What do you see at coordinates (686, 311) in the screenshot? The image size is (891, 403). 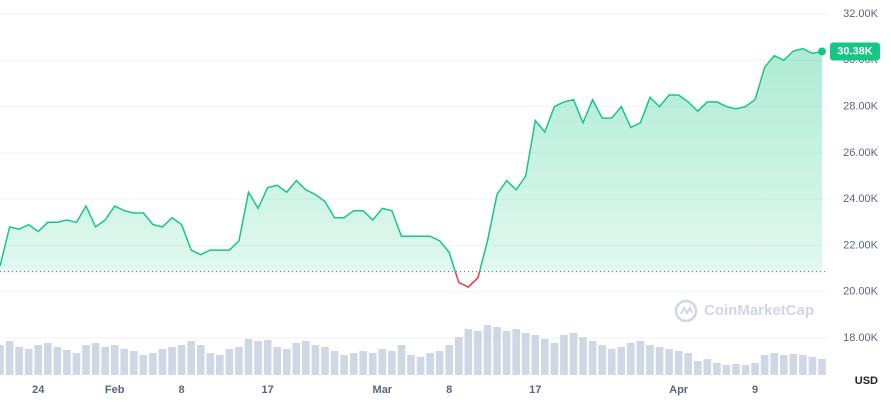 I see `watermark-logo` at bounding box center [686, 311].